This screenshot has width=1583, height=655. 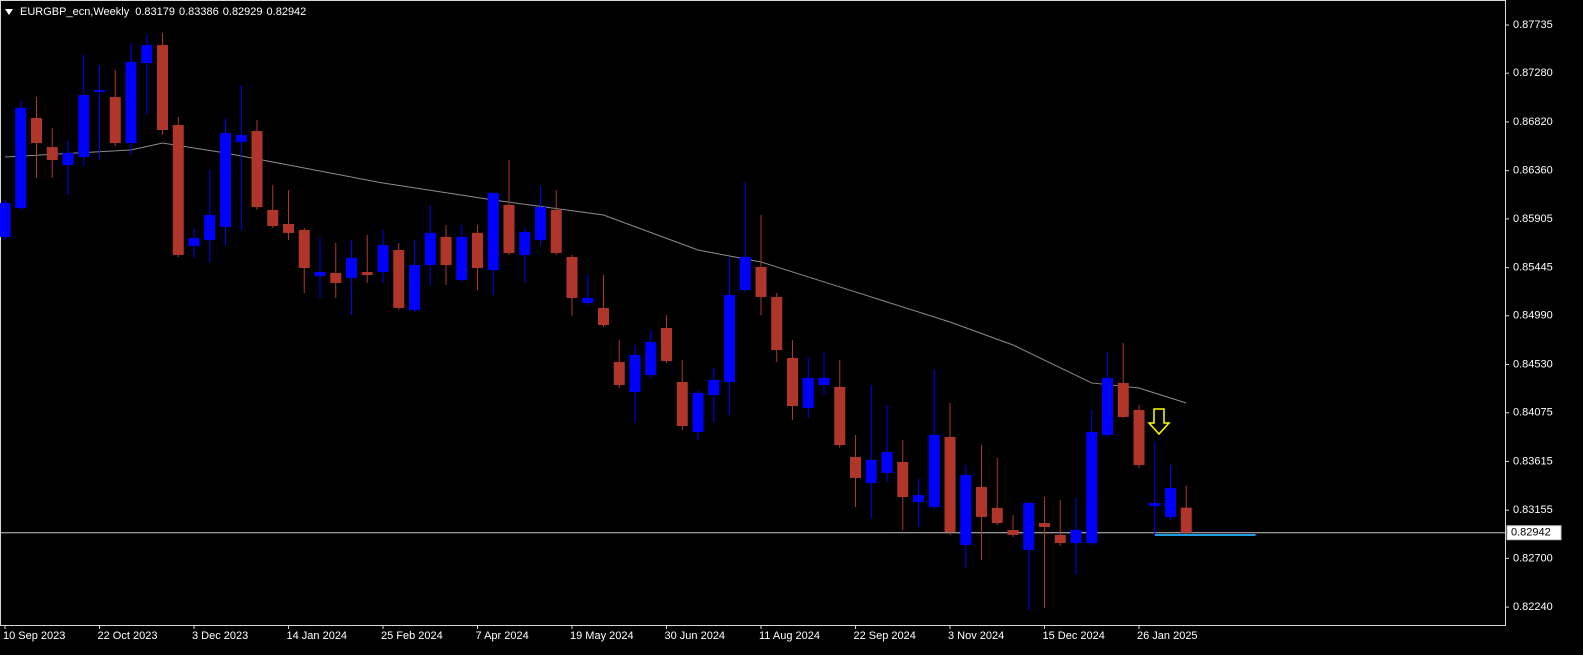 I want to click on x-tick-label: 30 Jun 2024, so click(x=695, y=636).